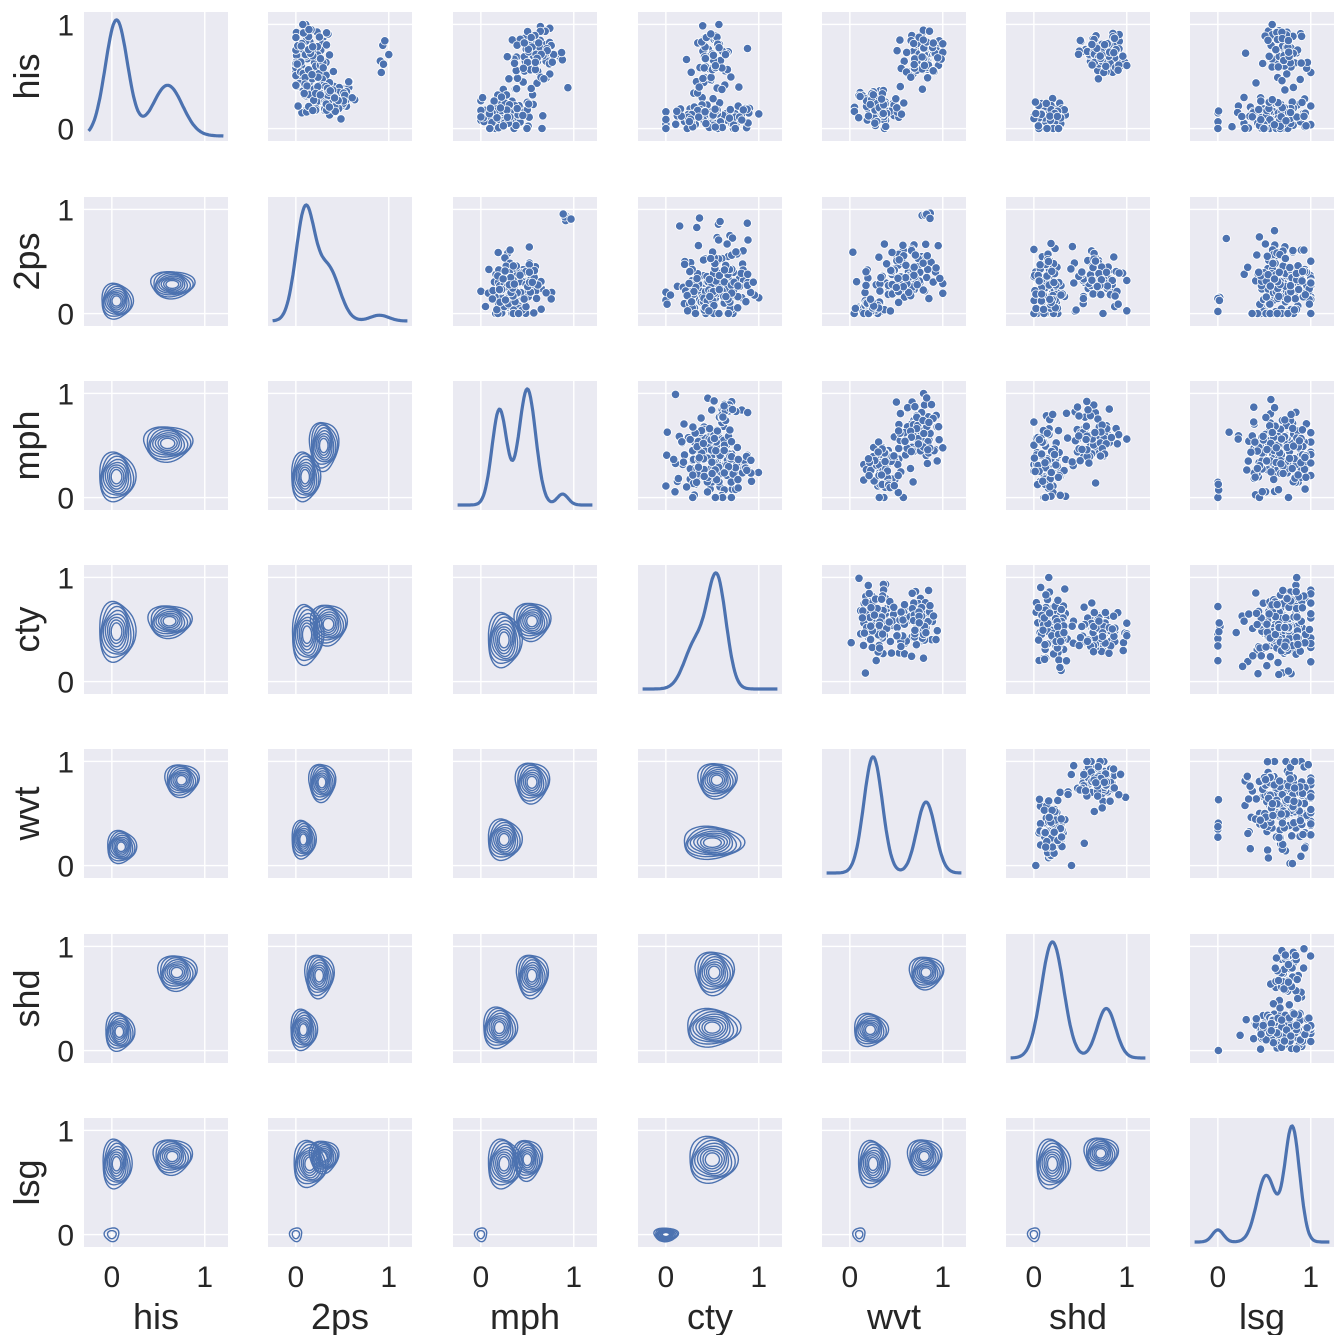  Describe the element at coordinates (525, 447) in the screenshot. I see `kde-curve-mph` at that location.